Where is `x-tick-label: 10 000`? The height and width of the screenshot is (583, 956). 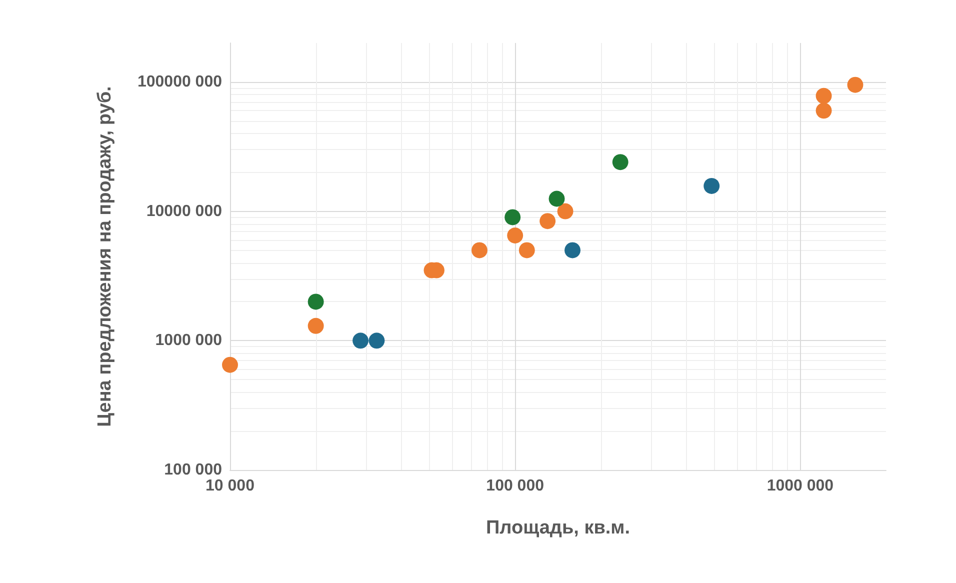 x-tick-label: 10 000 is located at coordinates (230, 486).